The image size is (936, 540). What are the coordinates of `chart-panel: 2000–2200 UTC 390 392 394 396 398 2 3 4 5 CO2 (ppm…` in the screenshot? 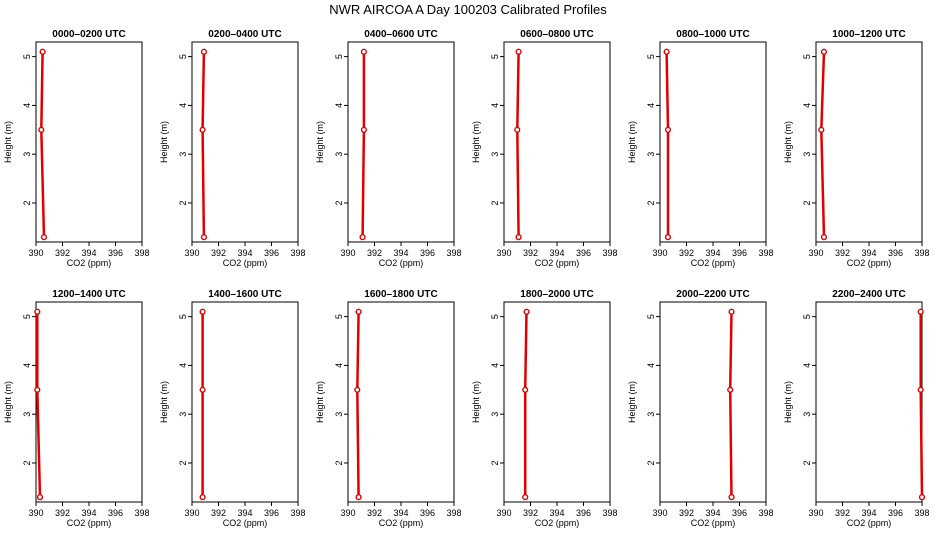 It's located at (700, 408).